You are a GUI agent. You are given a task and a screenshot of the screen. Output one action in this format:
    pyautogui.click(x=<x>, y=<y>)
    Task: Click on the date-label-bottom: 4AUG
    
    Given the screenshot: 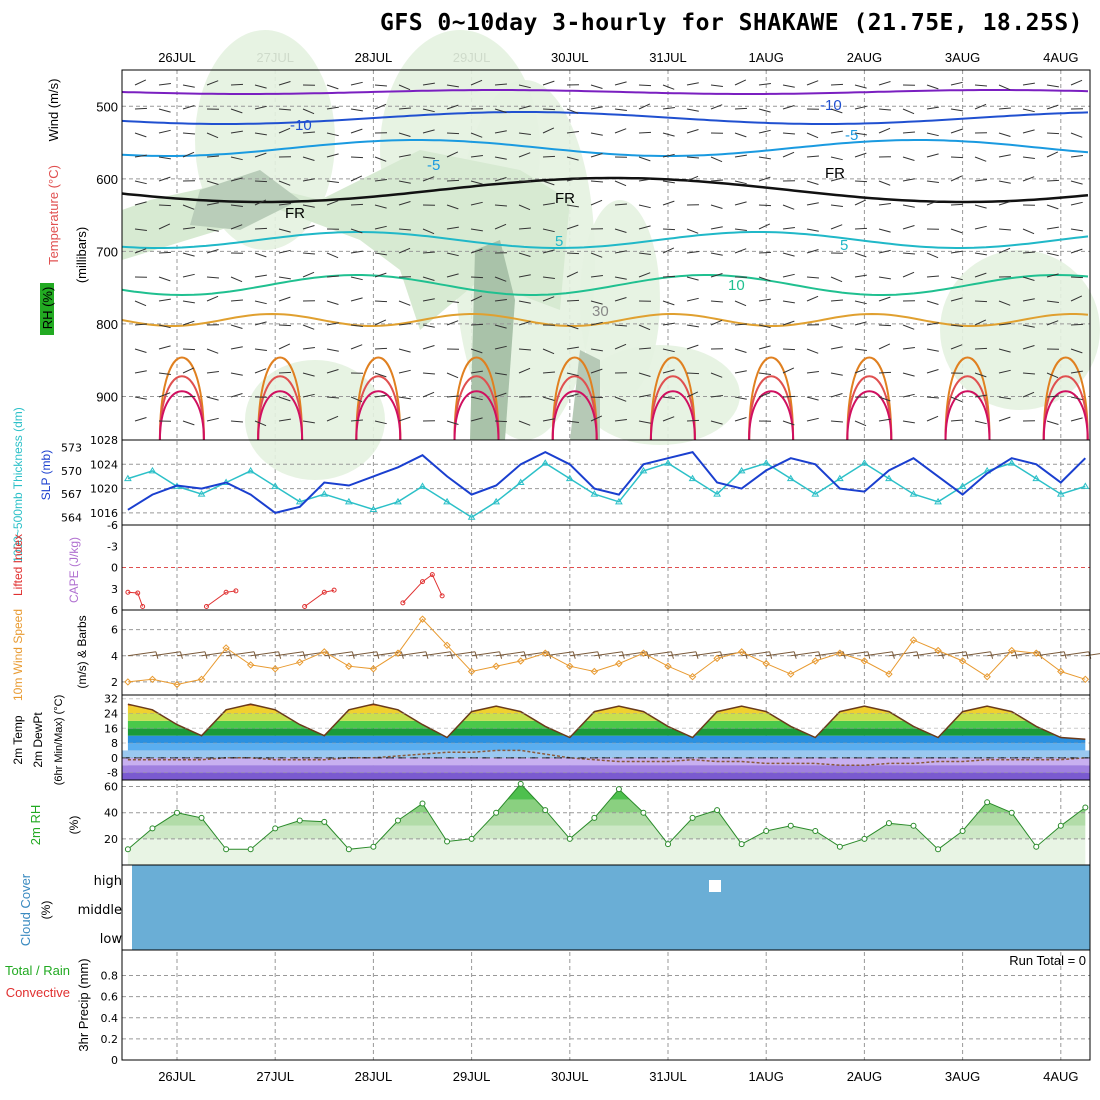 What is the action you would take?
    pyautogui.click(x=1060, y=1076)
    